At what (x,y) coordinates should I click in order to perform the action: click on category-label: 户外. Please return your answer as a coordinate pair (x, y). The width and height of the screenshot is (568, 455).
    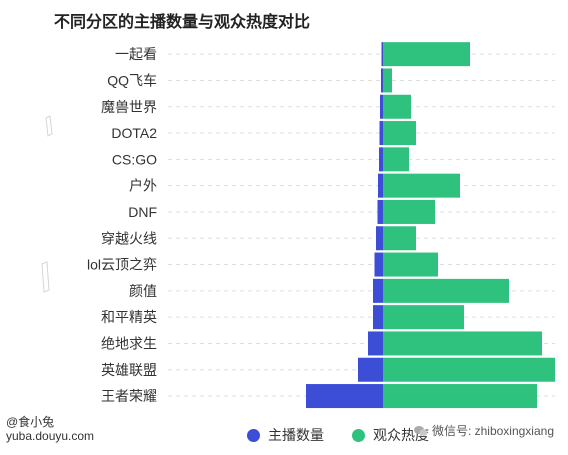
    Looking at the image, I should click on (143, 186).